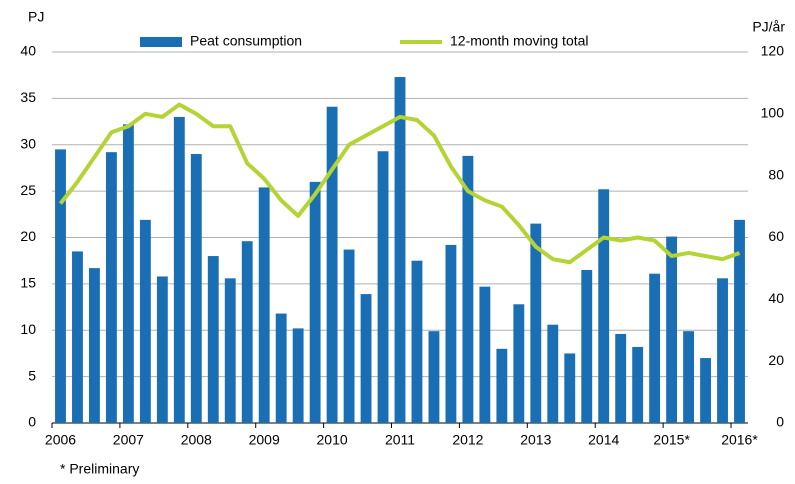 The image size is (795, 484). I want to click on y2-tick-label: 0, so click(780, 422).